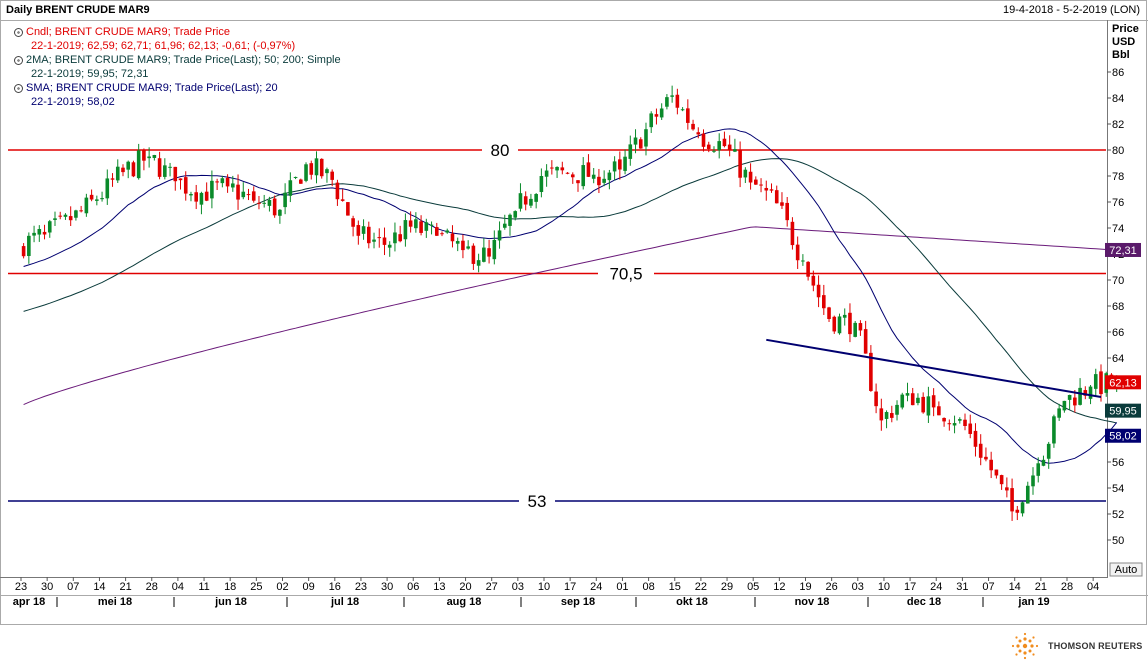 Image resolution: width=1148 pixels, height=665 pixels. Describe the element at coordinates (1093, 587) in the screenshot. I see `x-tick-label: 04` at that location.